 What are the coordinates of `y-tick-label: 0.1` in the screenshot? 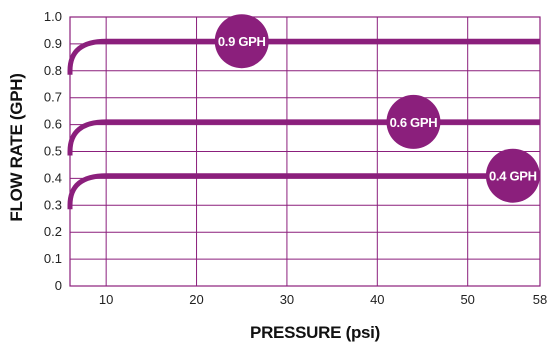 It's located at (53, 258).